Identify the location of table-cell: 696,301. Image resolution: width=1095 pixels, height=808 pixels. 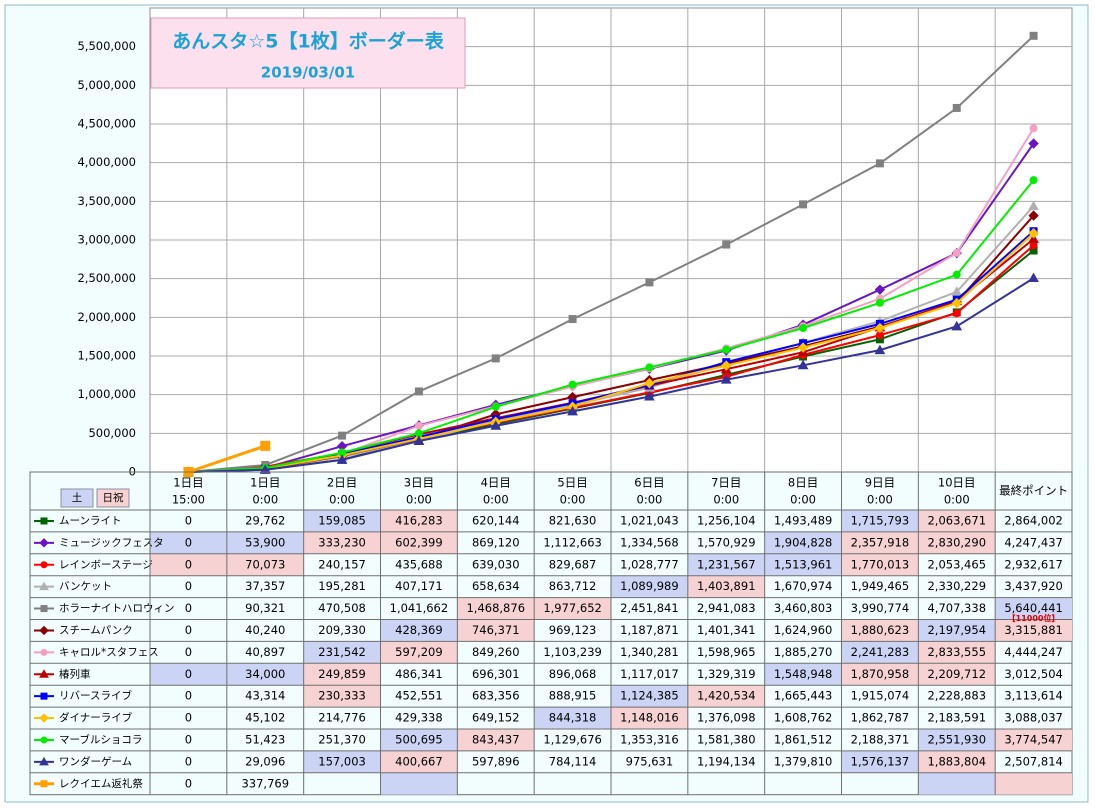
(496, 674).